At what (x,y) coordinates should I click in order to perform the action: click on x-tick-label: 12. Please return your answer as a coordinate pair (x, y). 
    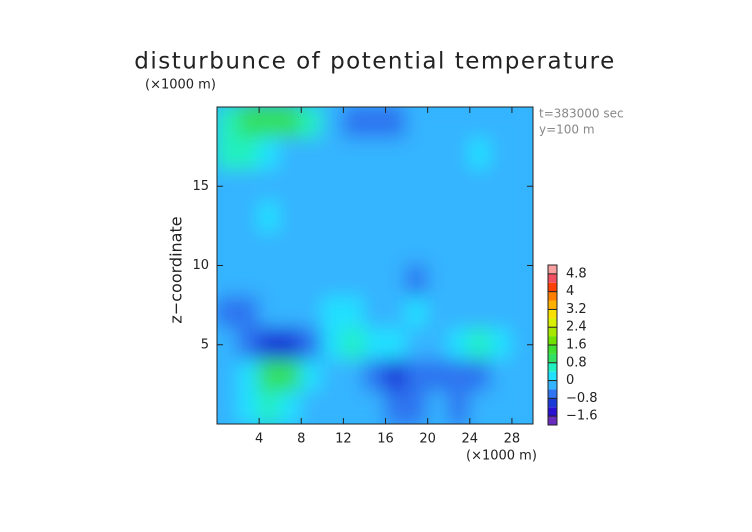
    Looking at the image, I should click on (343, 439).